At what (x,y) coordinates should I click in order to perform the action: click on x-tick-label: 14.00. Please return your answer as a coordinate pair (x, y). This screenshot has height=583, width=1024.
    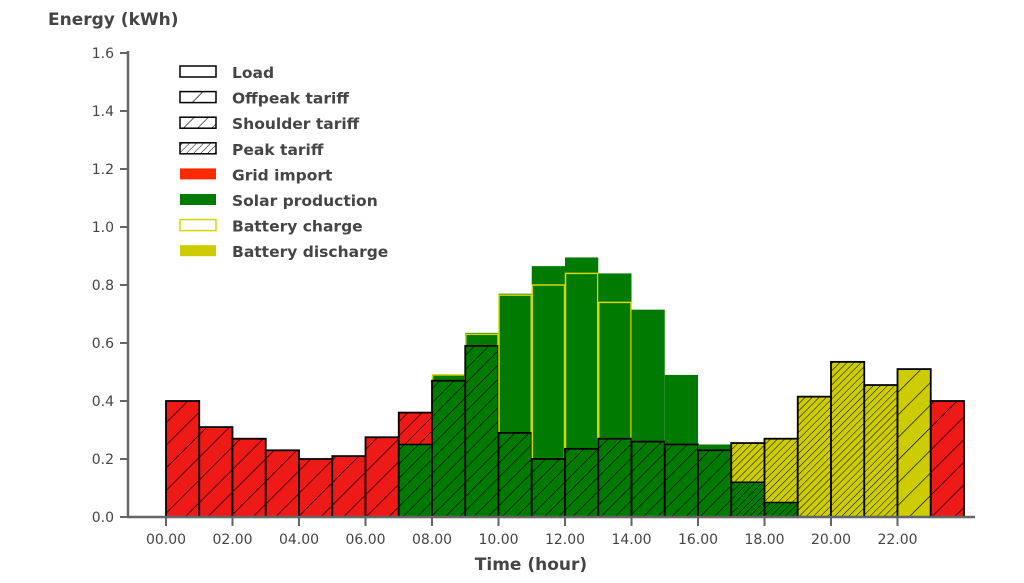
    Looking at the image, I should click on (631, 540).